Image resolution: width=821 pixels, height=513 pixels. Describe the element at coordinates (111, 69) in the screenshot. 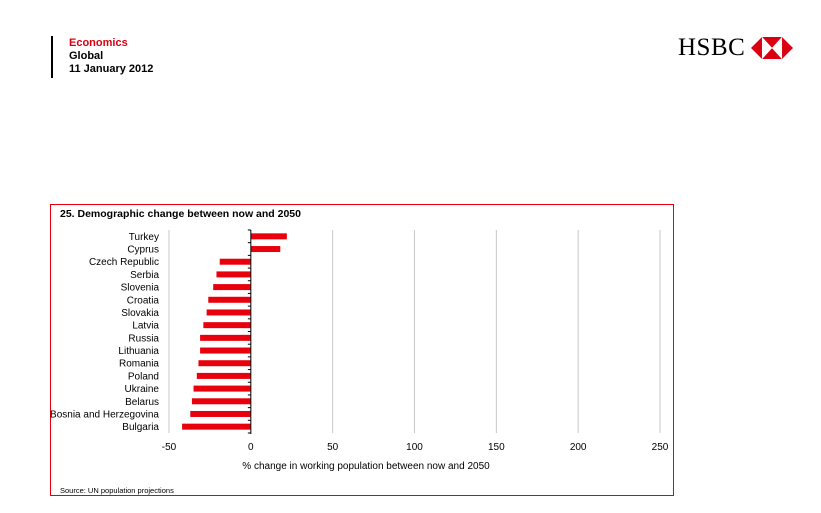

I see `report-date: 11 January 2012` at that location.